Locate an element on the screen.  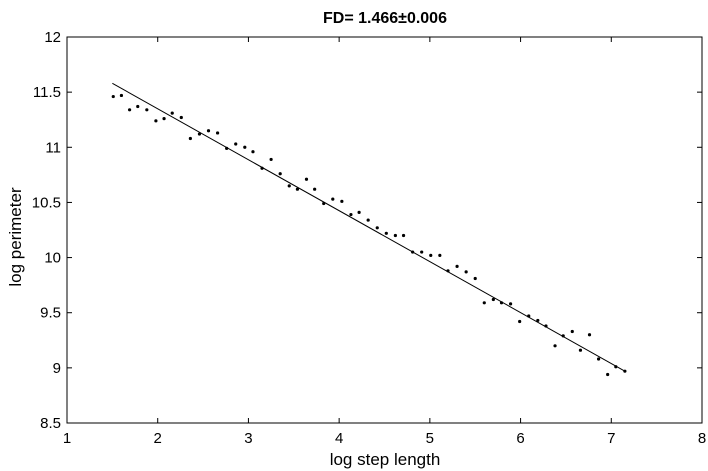
y-tick-label: 11 is located at coordinates (53, 147).